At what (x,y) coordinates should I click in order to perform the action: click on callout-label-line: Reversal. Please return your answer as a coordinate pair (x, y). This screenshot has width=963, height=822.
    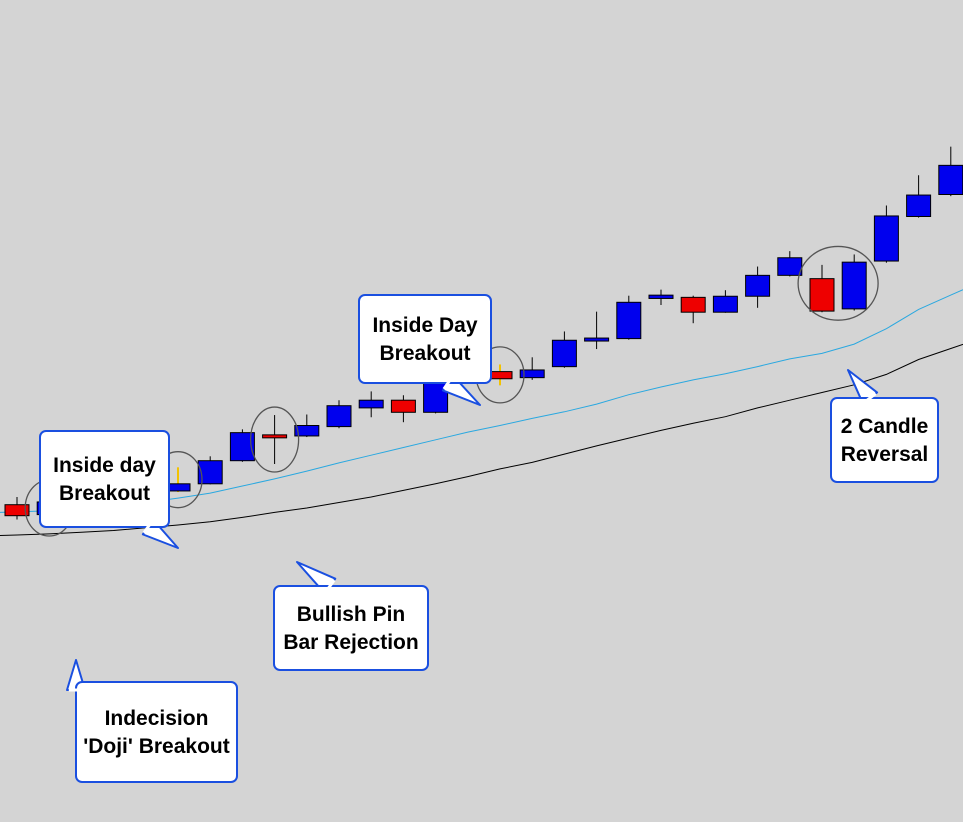
    Looking at the image, I should click on (885, 454).